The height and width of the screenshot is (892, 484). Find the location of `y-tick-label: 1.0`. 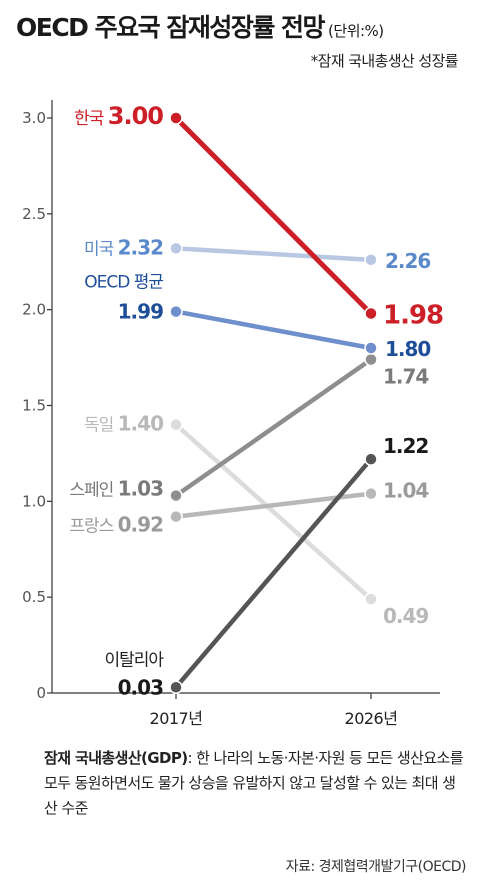

y-tick-label: 1.0 is located at coordinates (34, 501).